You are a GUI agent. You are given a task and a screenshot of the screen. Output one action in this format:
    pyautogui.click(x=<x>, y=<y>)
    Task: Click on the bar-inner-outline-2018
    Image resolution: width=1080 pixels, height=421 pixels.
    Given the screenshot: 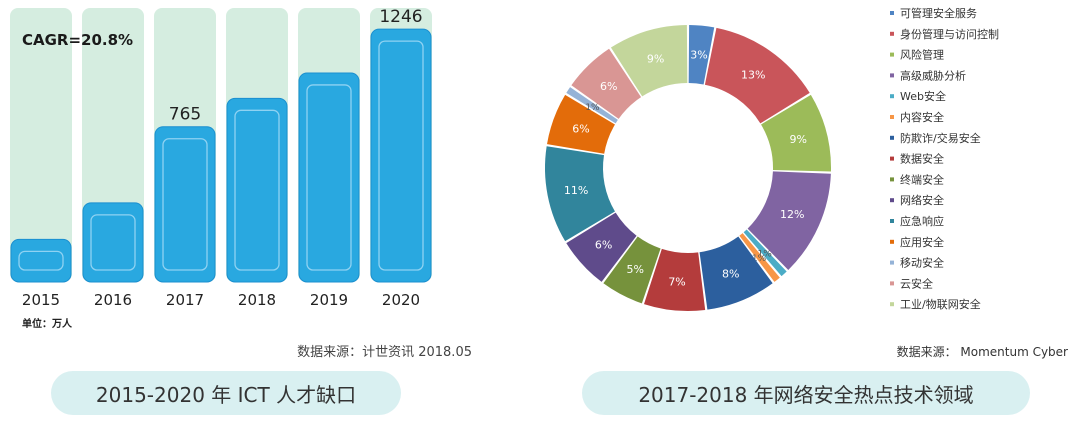 What is the action you would take?
    pyautogui.click(x=257, y=190)
    